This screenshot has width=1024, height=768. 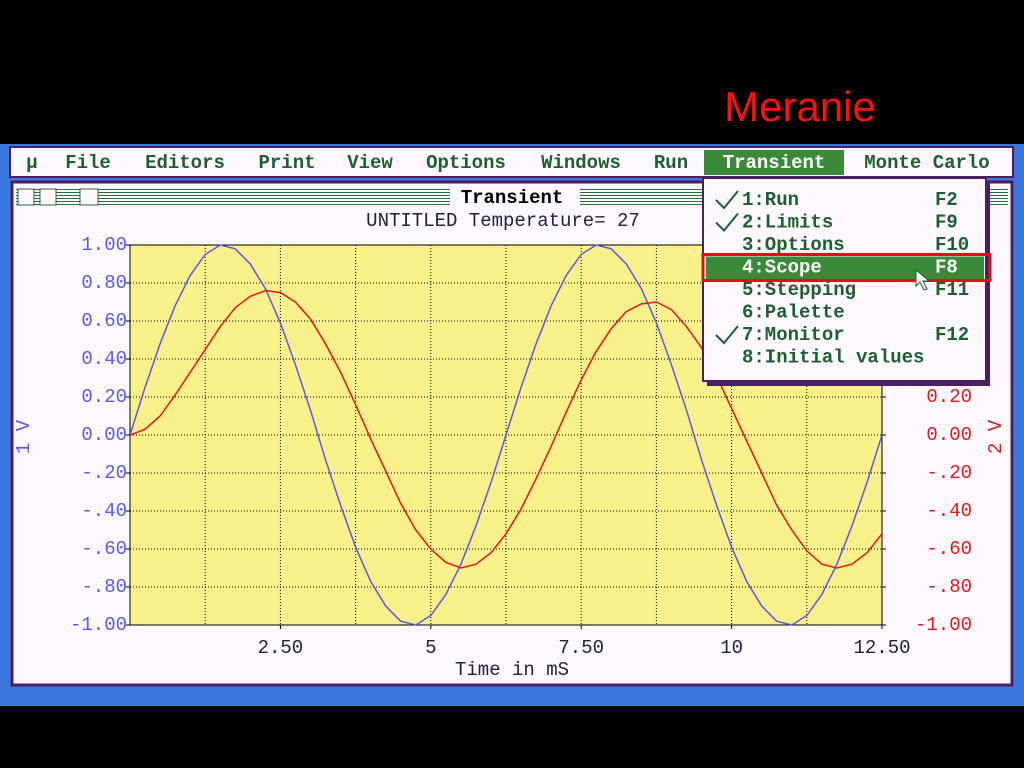 What do you see at coordinates (88, 163) in the screenshot?
I see `menu-item: File` at bounding box center [88, 163].